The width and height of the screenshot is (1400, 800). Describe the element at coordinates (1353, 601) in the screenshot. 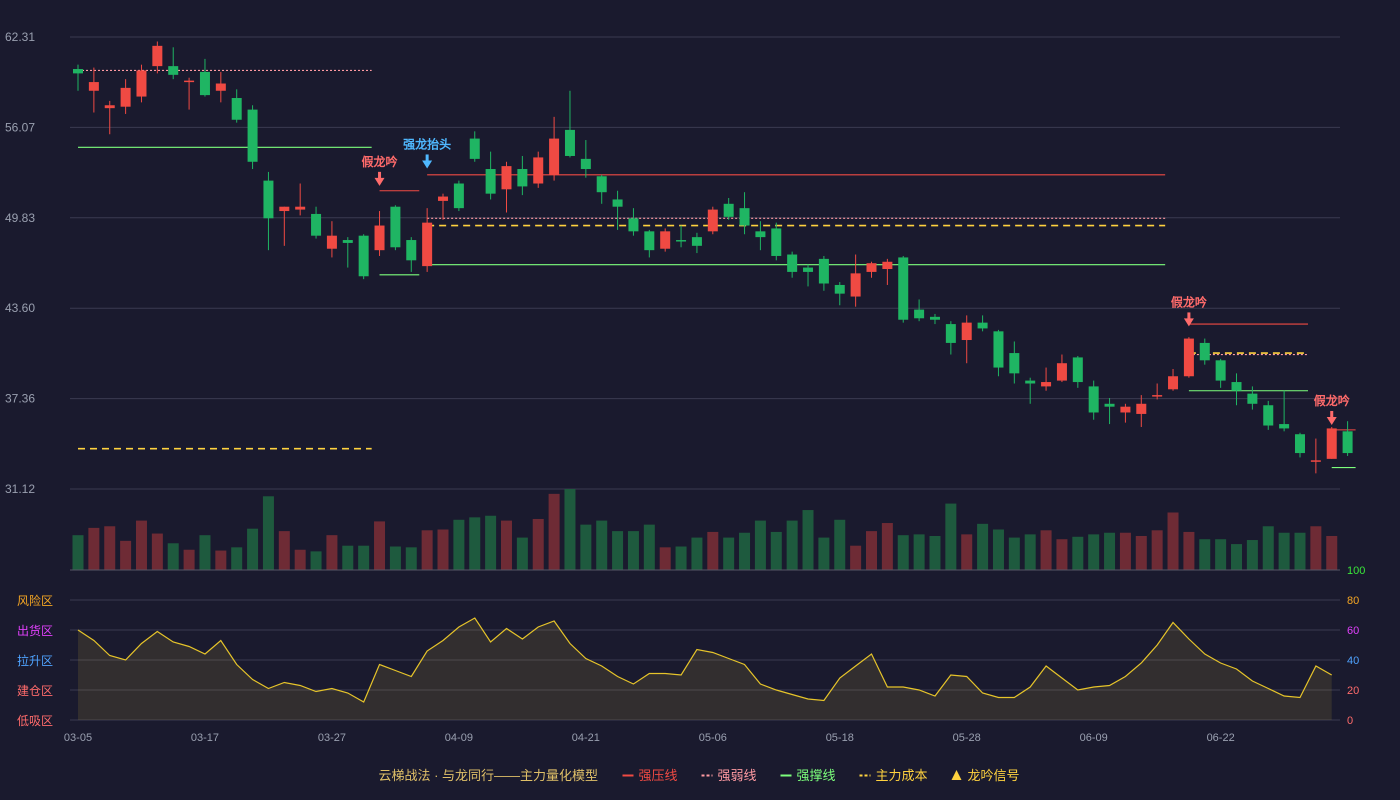

I see `indicator-tick-label: 80` at that location.